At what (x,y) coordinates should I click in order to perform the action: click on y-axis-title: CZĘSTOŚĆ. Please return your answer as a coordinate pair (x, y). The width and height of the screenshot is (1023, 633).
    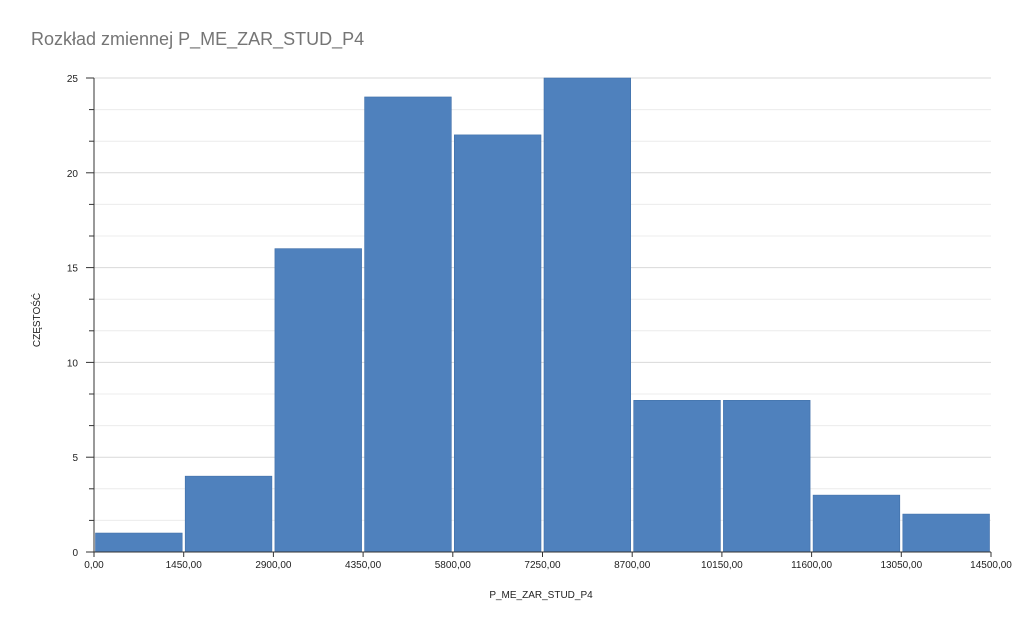
    Looking at the image, I should click on (36, 320).